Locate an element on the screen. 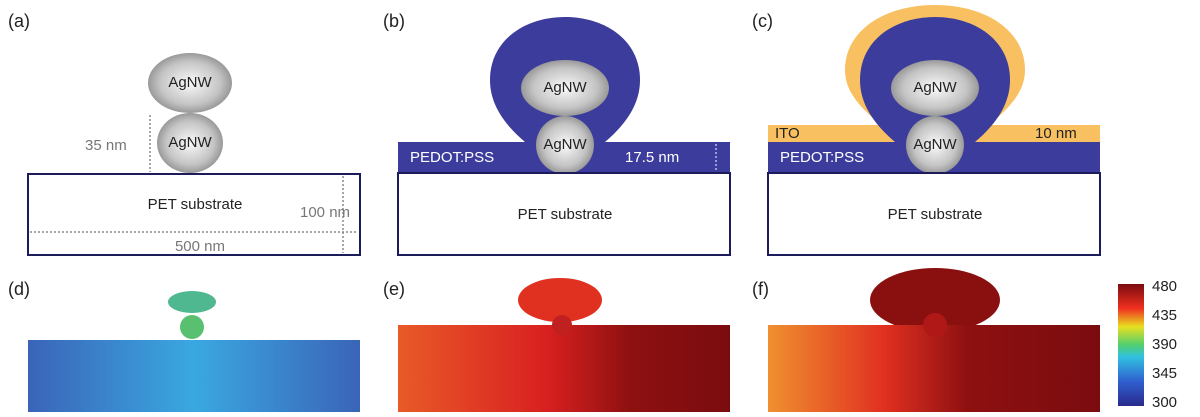 Image resolution: width=1200 pixels, height=417 pixels. colorbar-tick-label: 300 is located at coordinates (1164, 402).